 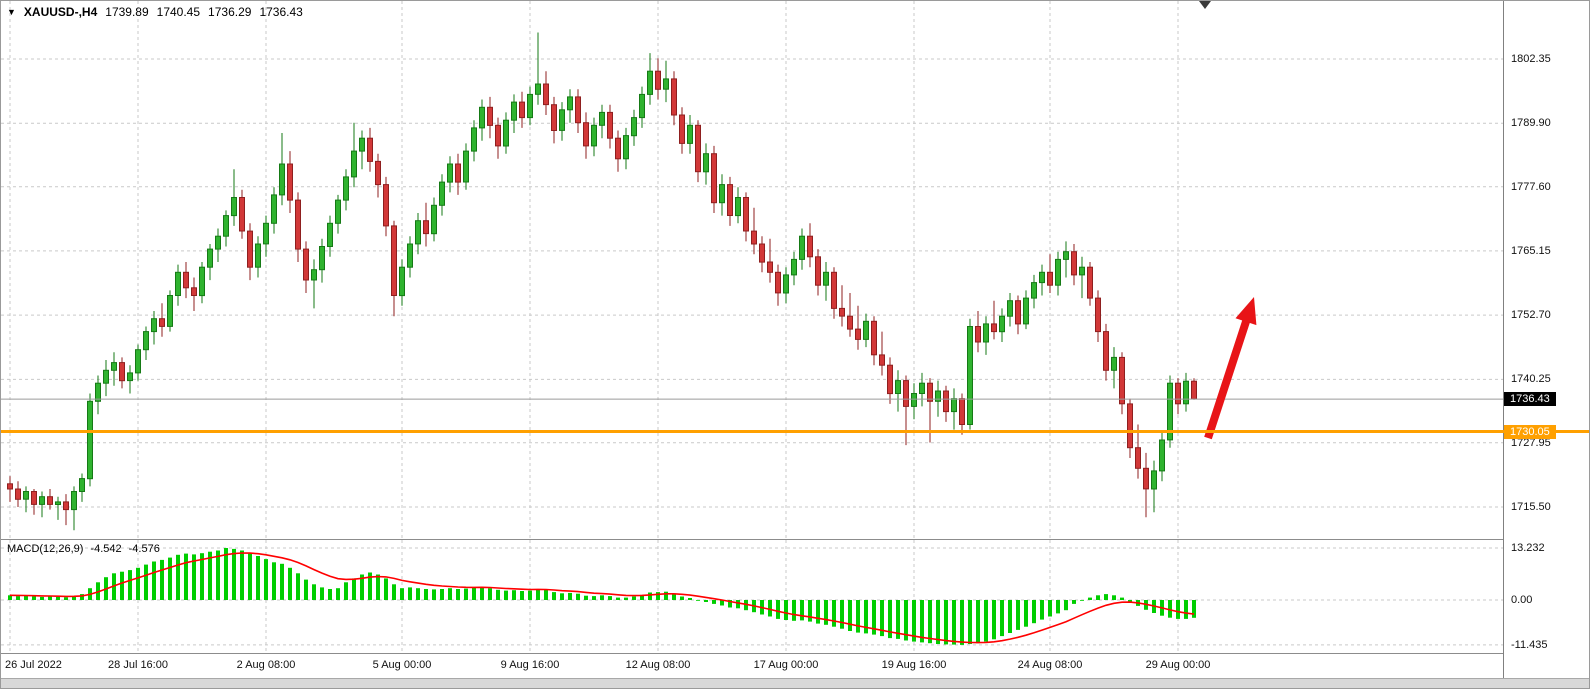 I want to click on macd-value-main: -4.542, so click(x=106, y=549).